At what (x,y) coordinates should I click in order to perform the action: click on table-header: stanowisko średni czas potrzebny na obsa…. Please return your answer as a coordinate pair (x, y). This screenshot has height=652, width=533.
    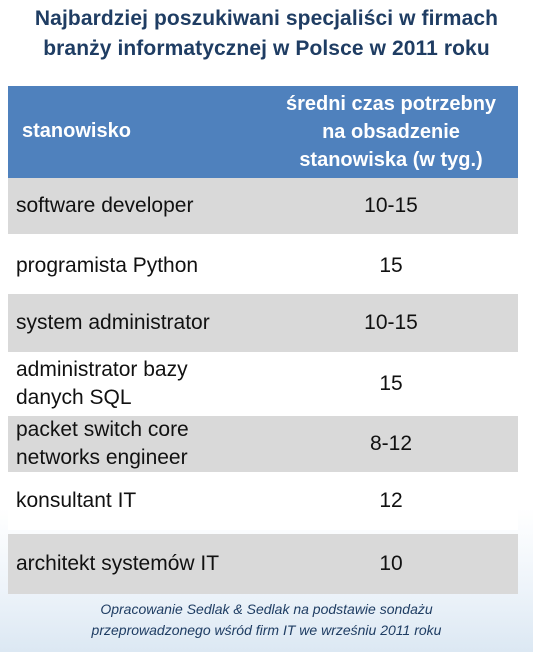
    Looking at the image, I should click on (263, 132).